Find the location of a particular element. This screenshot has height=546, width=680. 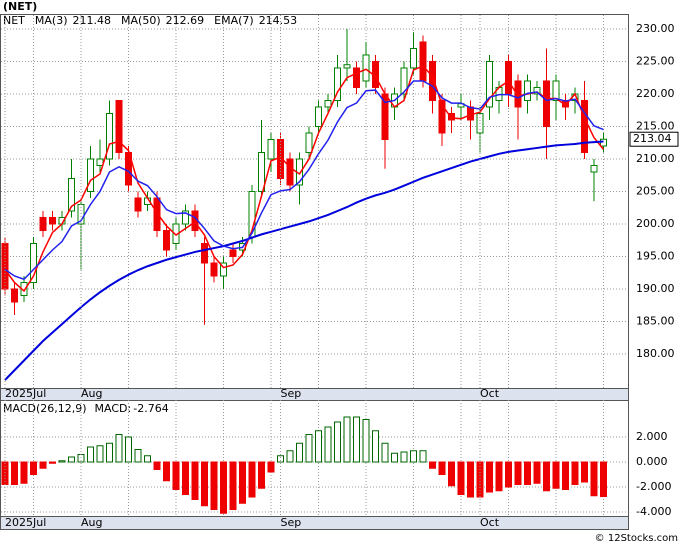

chart-title: (NET) is located at coordinates (20, 6).